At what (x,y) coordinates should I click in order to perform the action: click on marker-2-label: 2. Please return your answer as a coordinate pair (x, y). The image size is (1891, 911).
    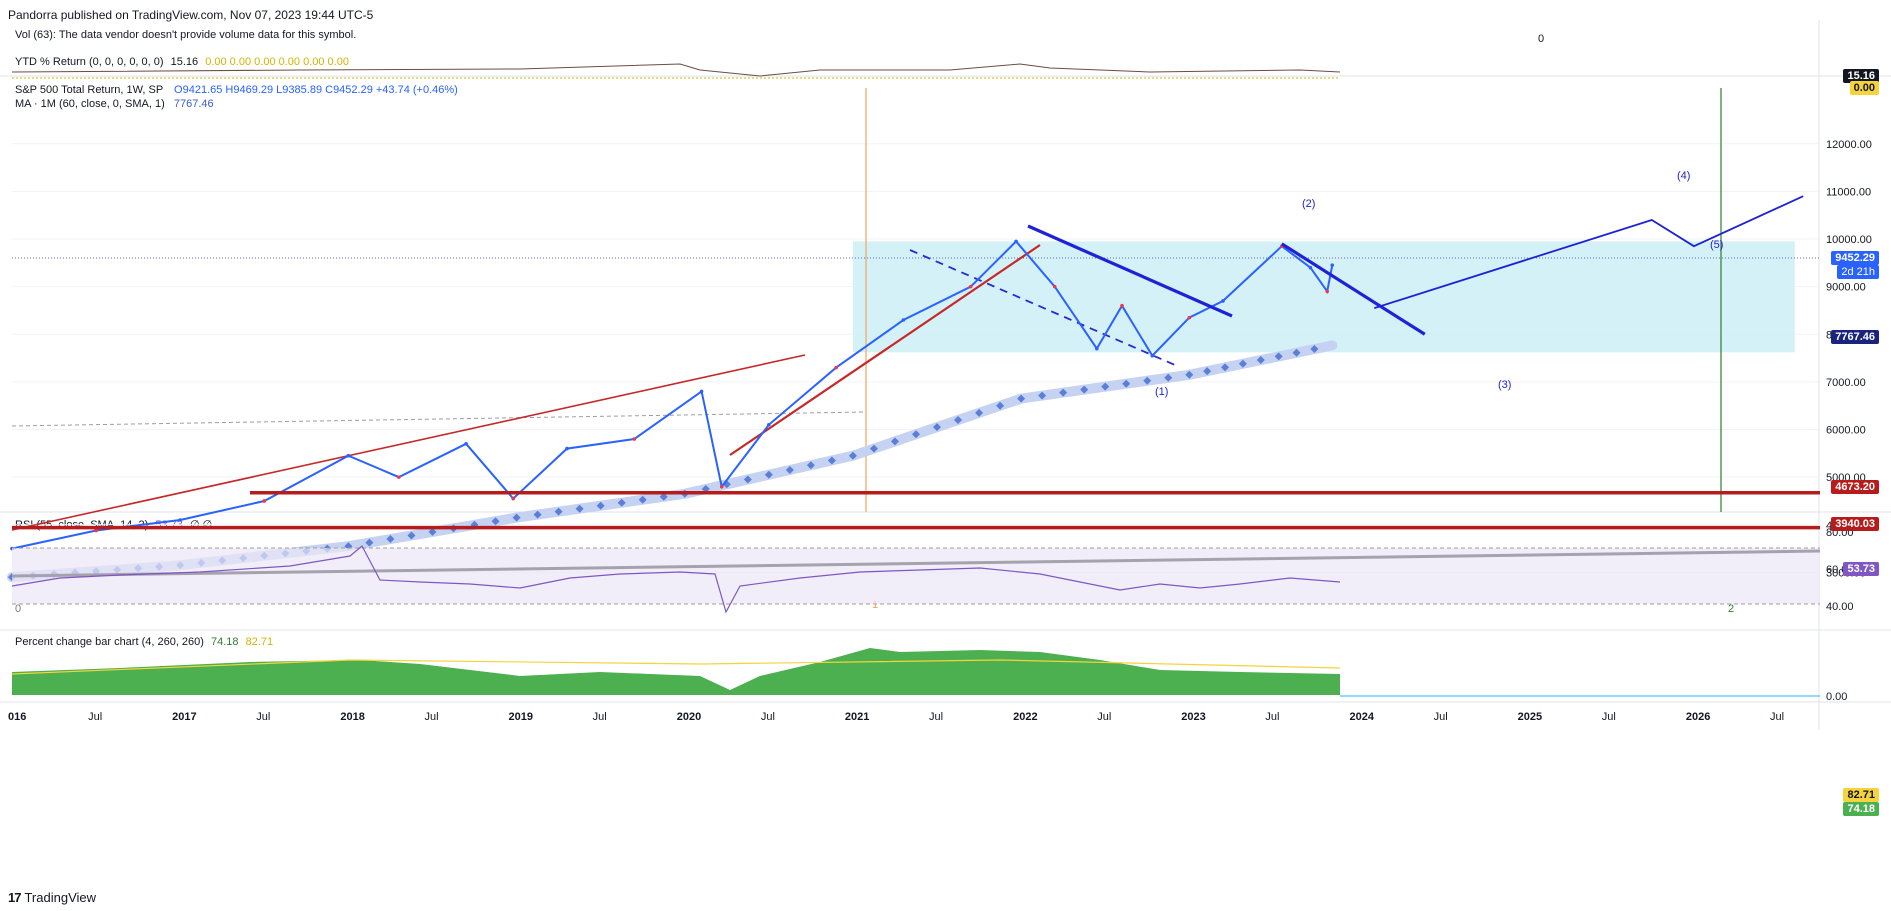
    Looking at the image, I should click on (1731, 609).